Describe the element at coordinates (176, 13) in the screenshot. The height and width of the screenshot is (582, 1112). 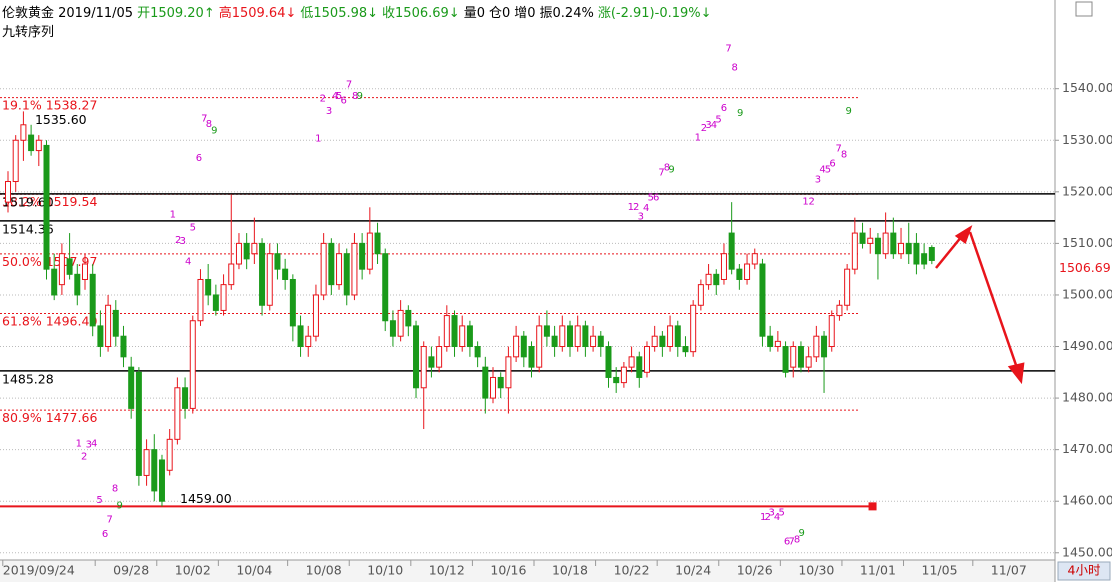
I see `header-item: 开1509.20↑` at that location.